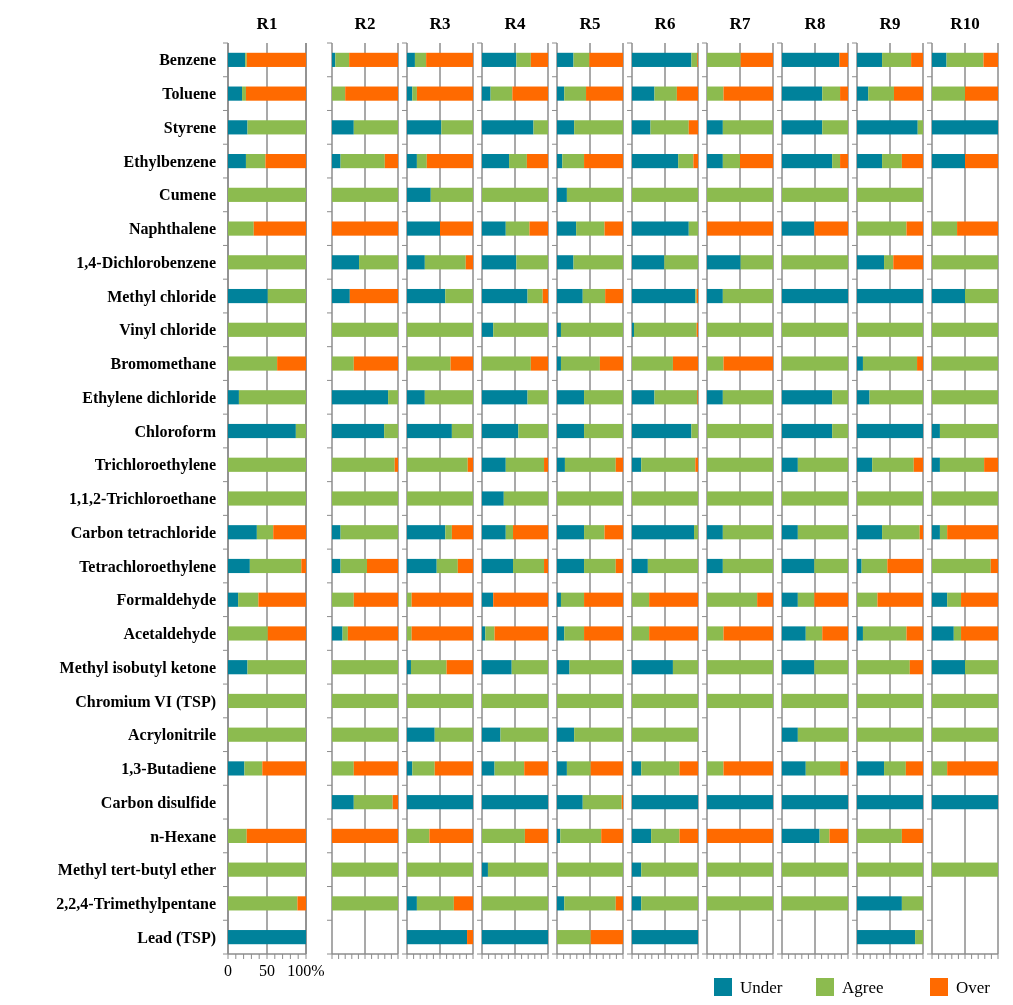  I want to click on y-tick-label: 1,3-Butadiene, so click(168, 769).